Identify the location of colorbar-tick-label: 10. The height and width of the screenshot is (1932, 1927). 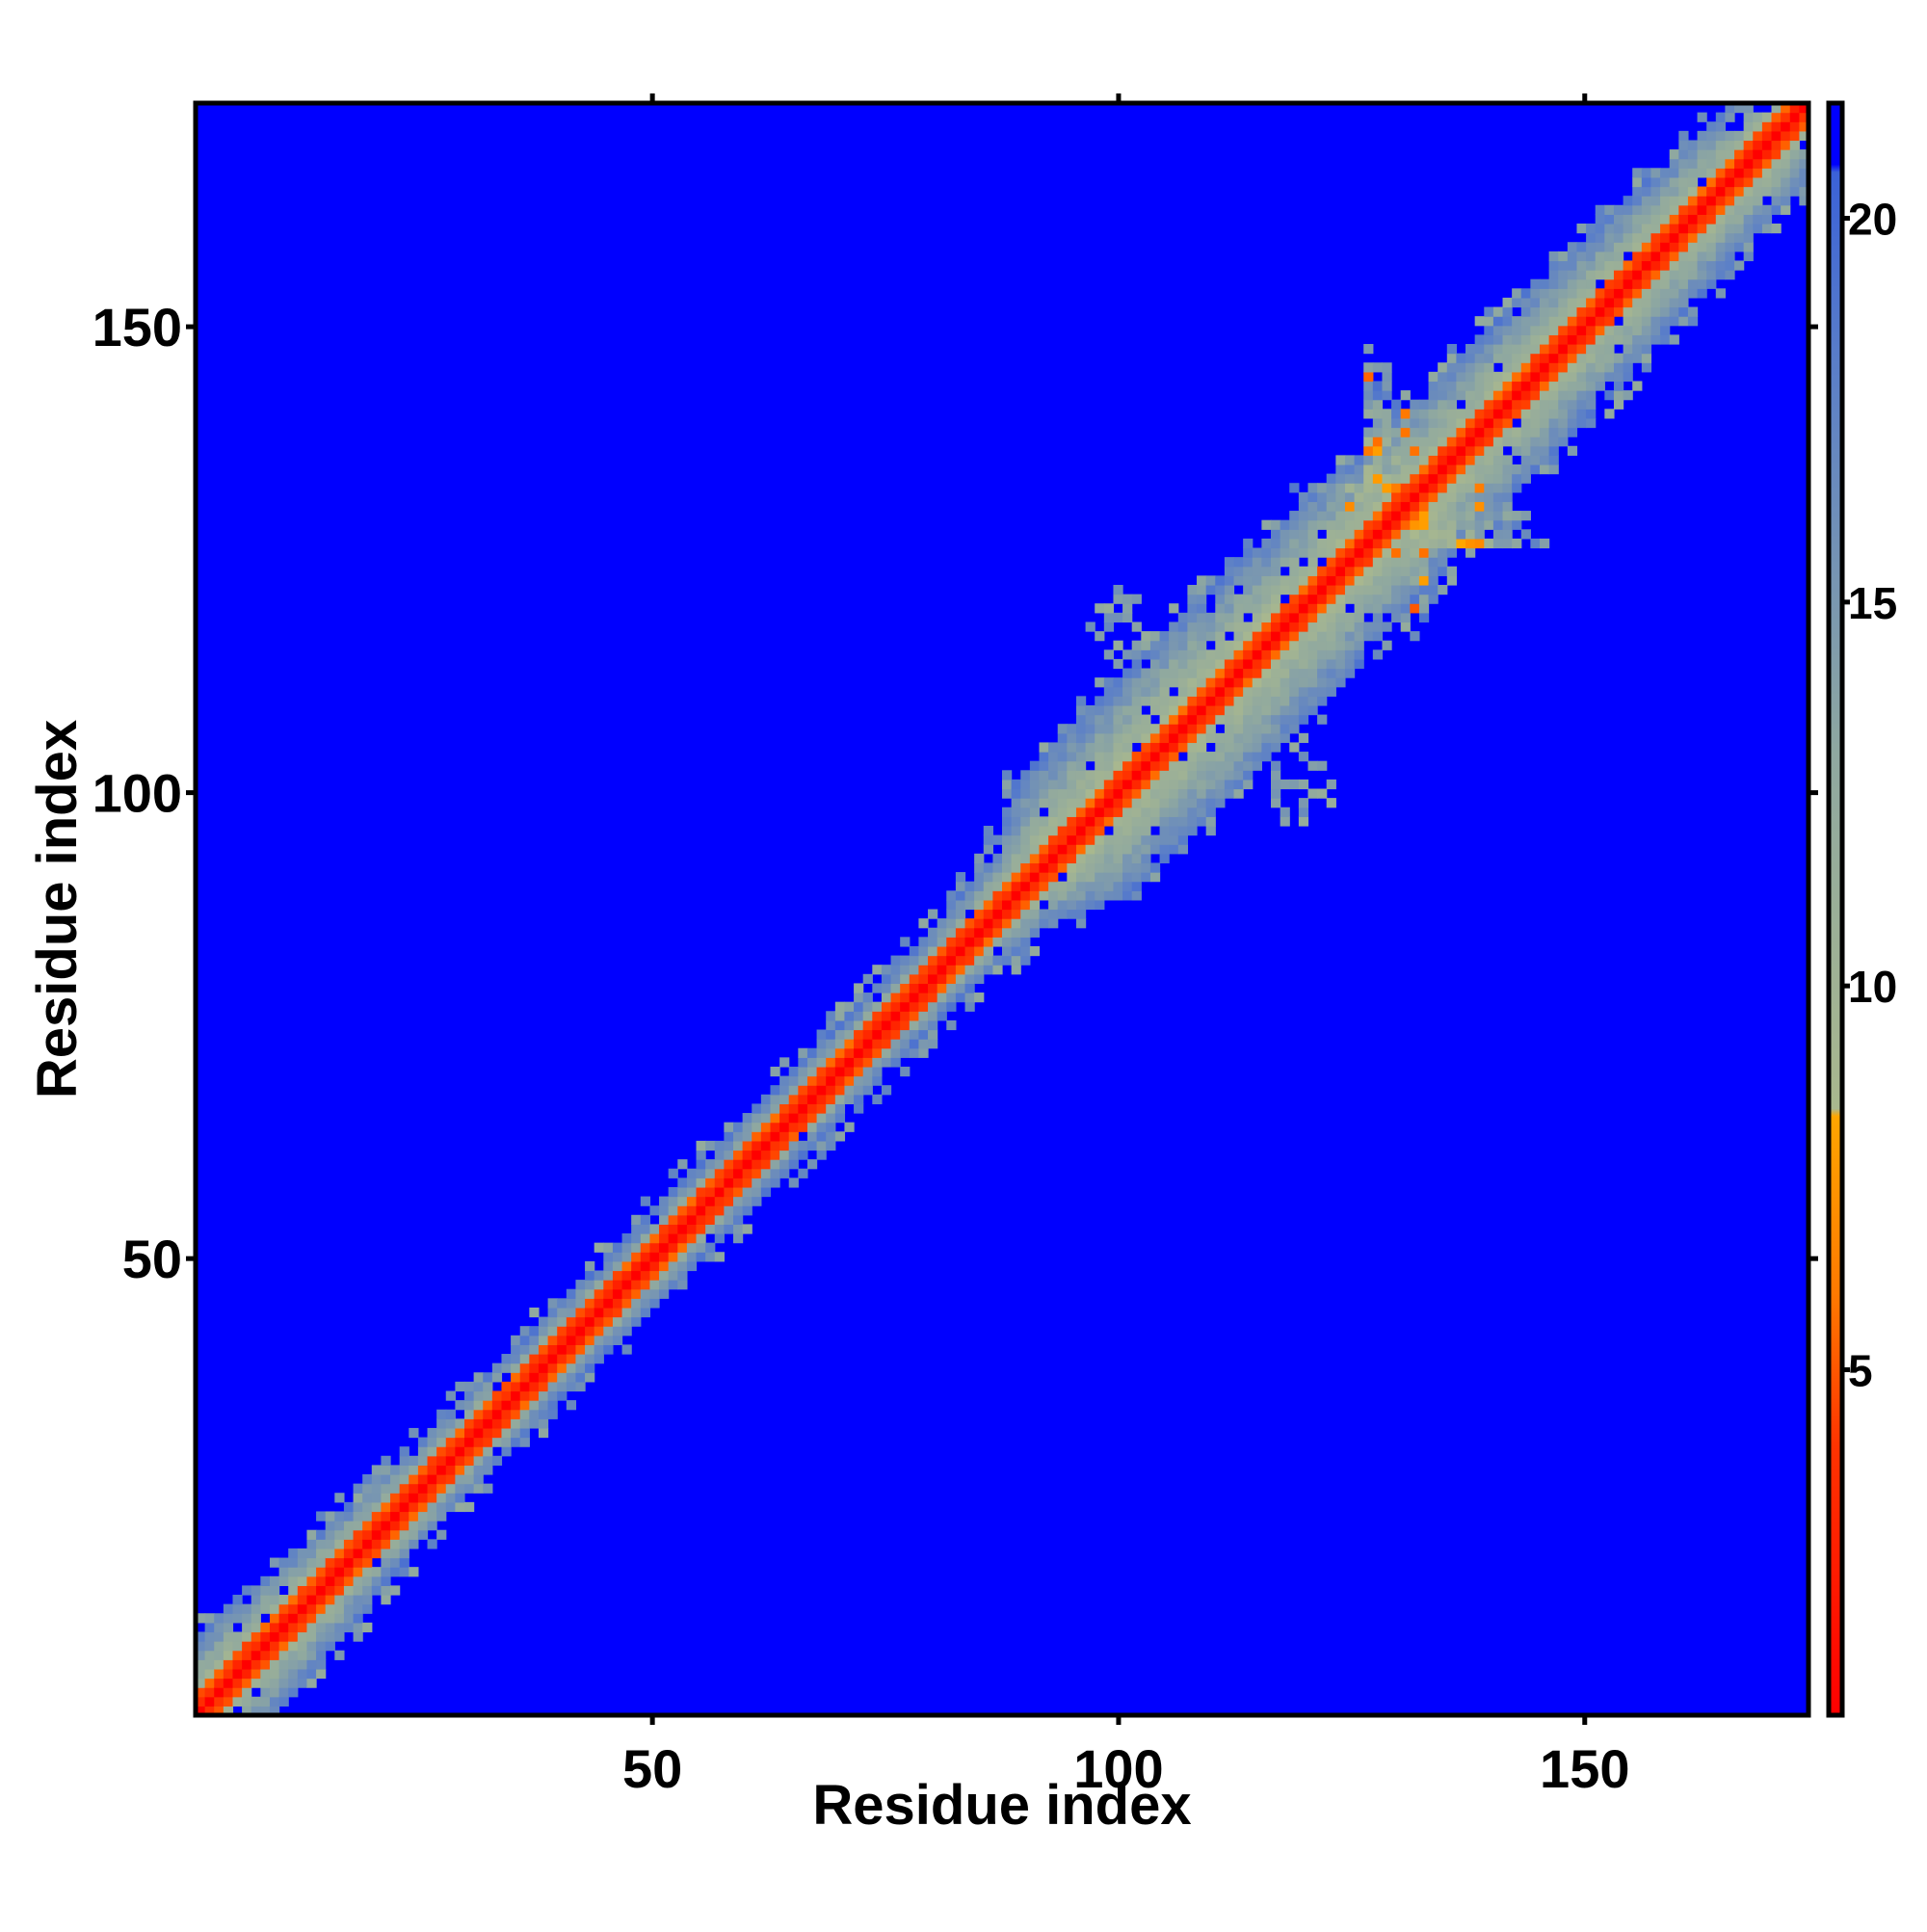
(1873, 987).